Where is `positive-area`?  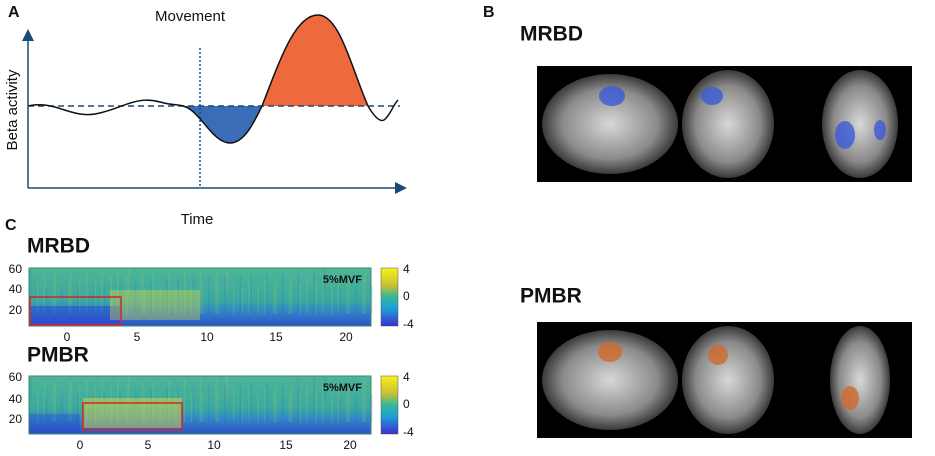
positive-area is located at coordinates (315, 60).